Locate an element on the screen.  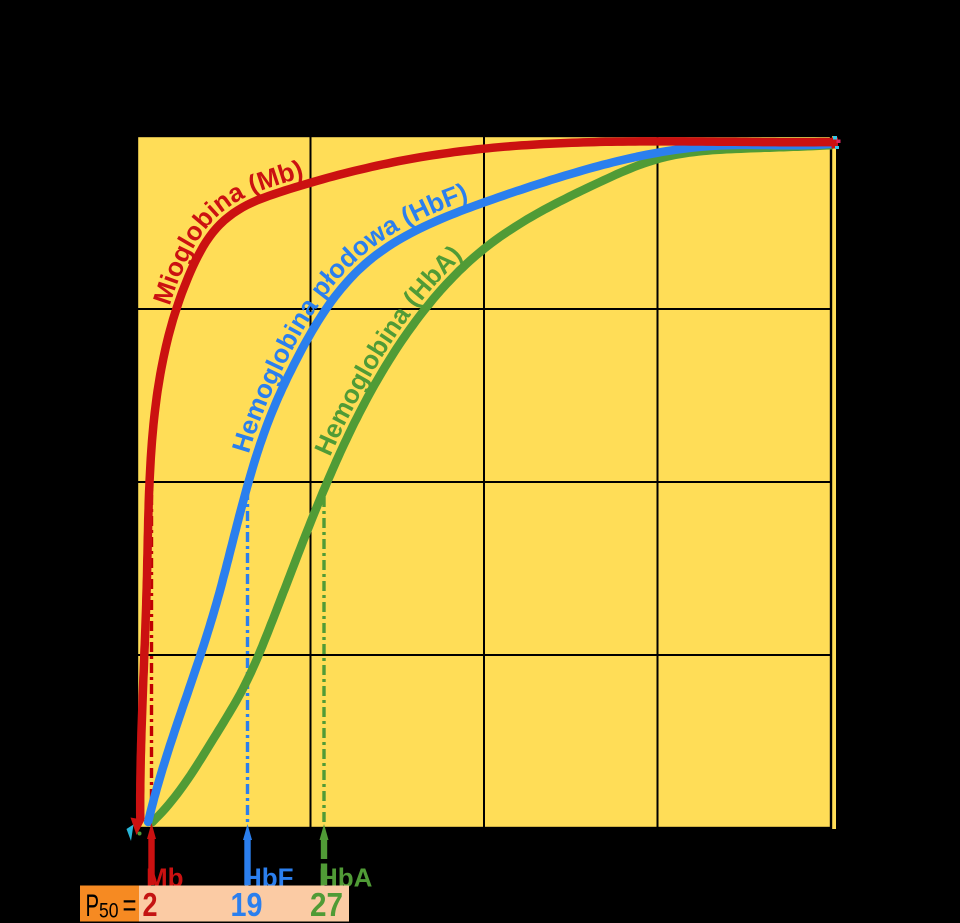
svg-text: P is located at coordinates (93, 905).